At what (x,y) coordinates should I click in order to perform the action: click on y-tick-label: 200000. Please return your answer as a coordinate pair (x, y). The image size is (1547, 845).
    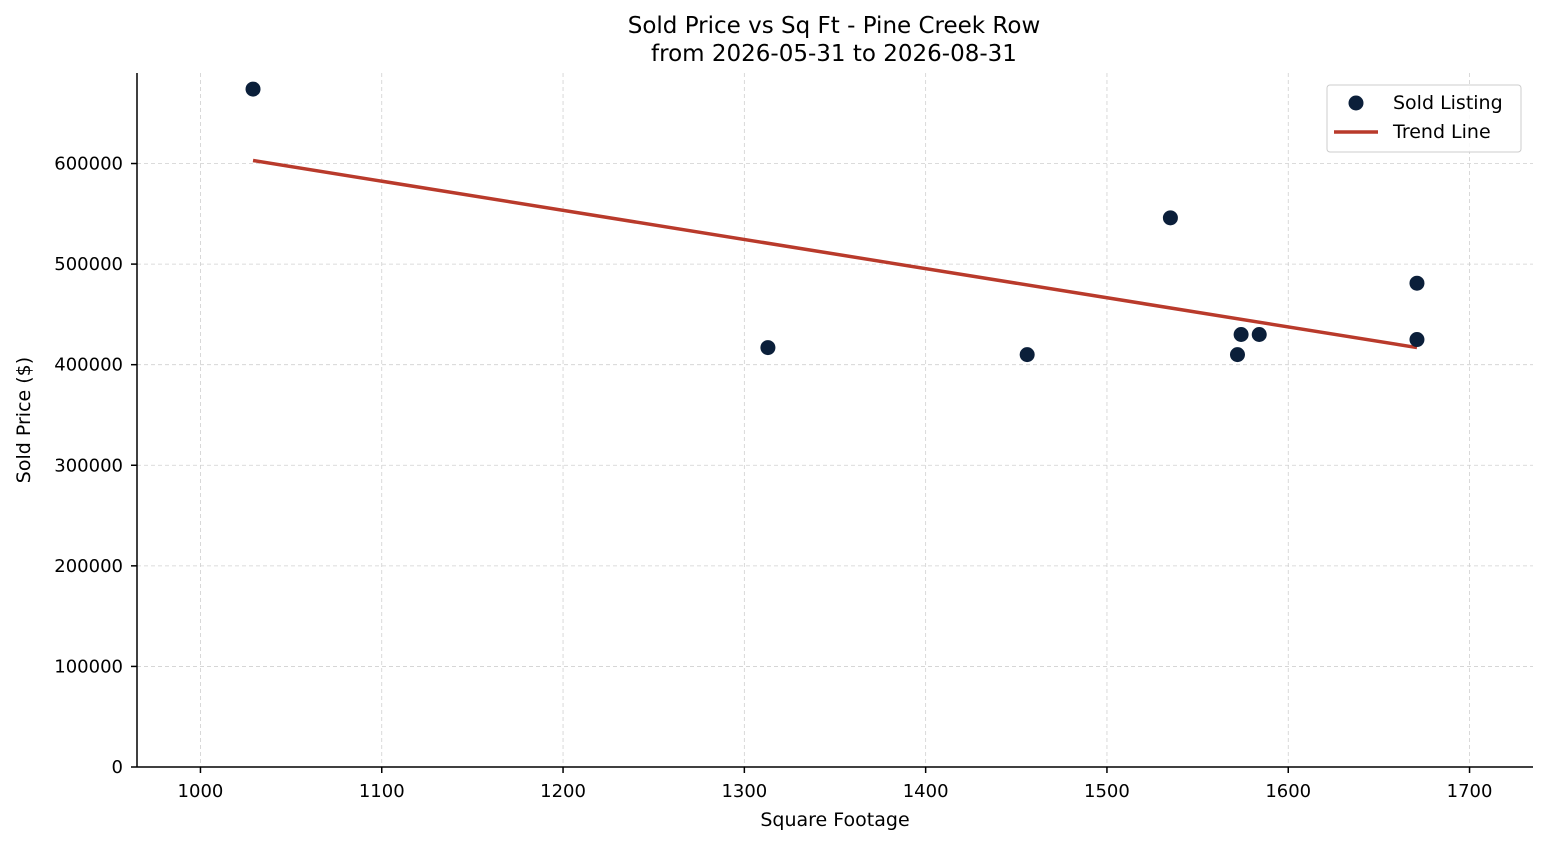
    Looking at the image, I should click on (88, 566).